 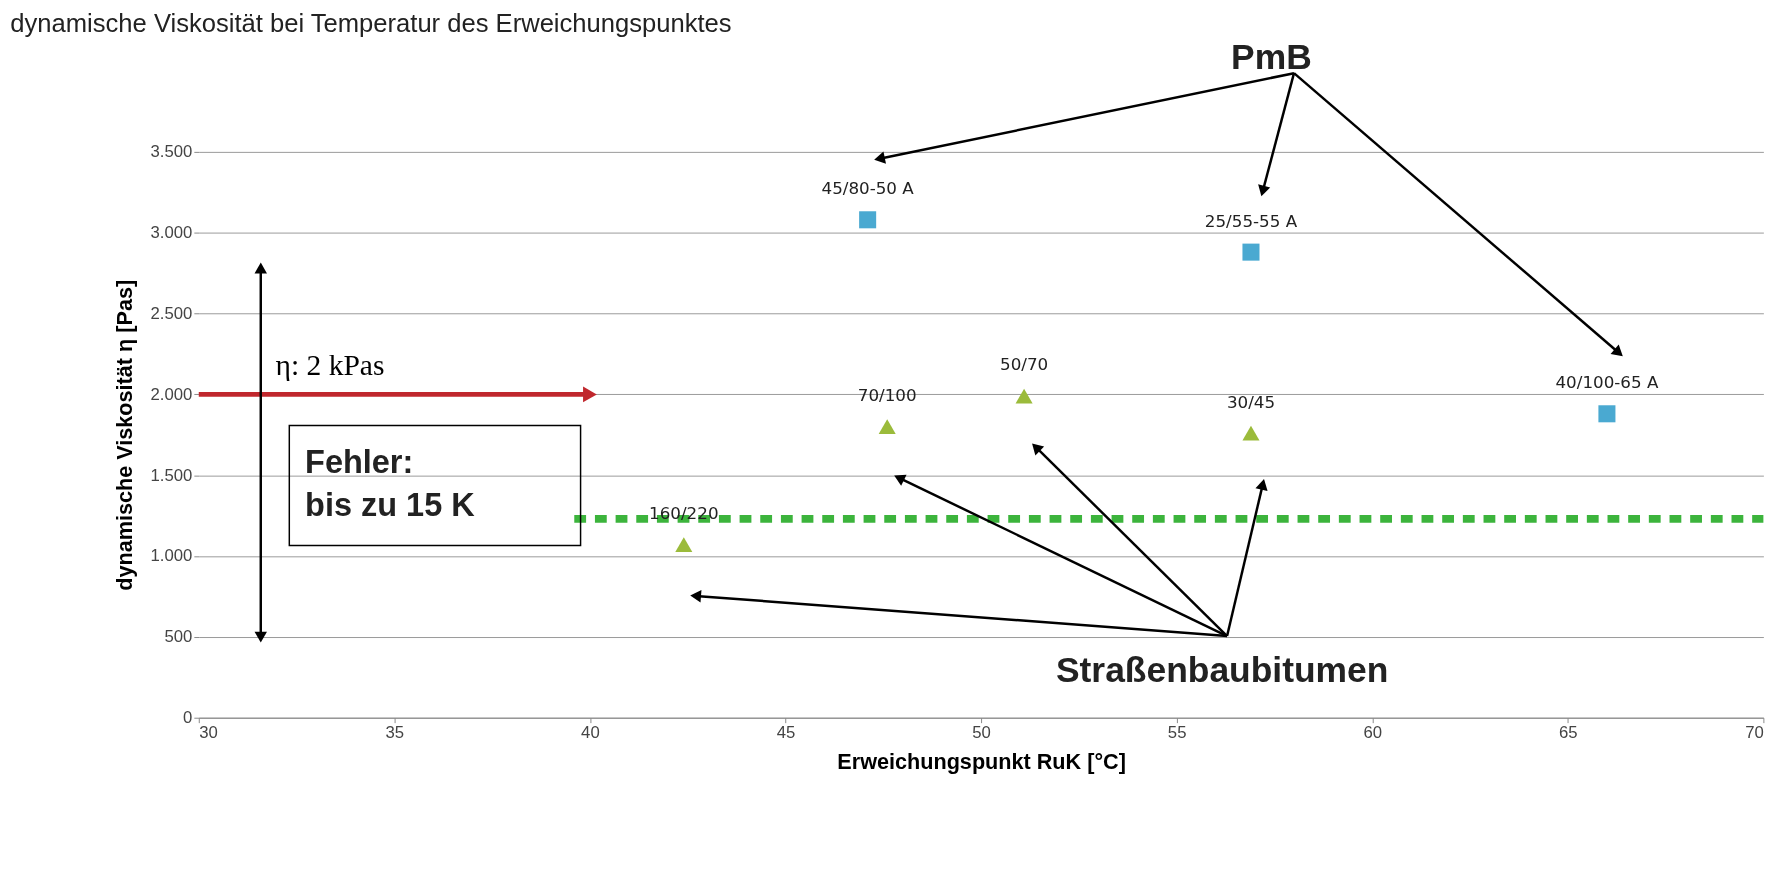 I want to click on x-tick-label: 55, so click(x=1177, y=732).